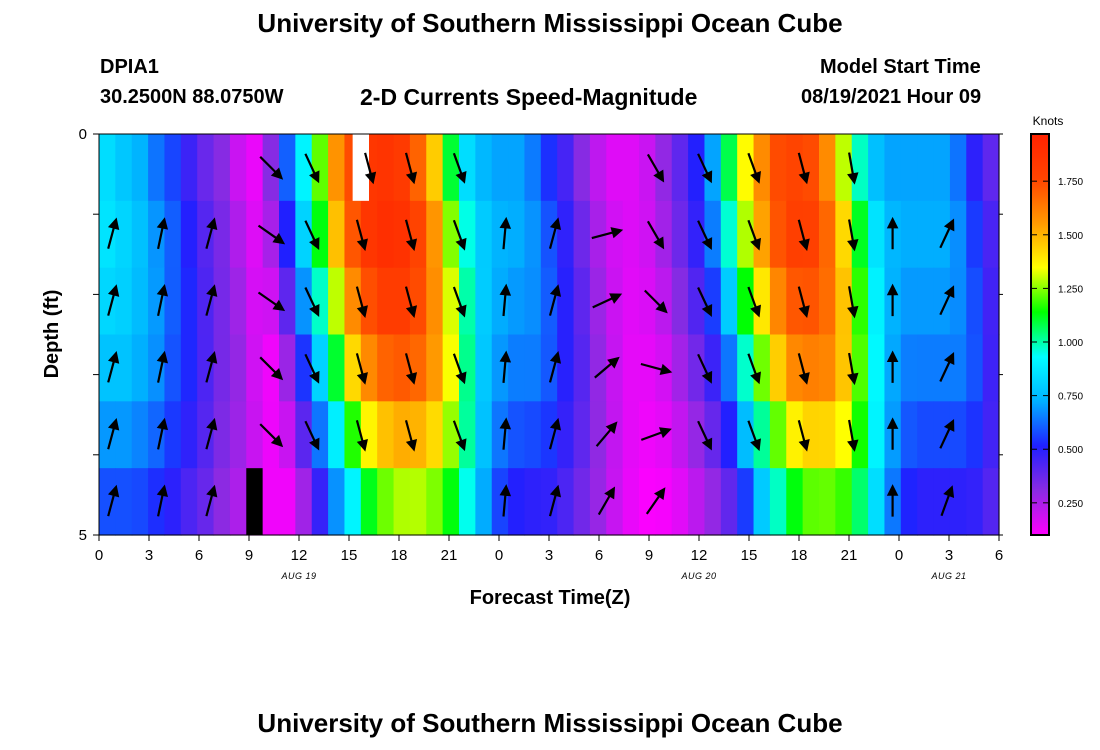 This screenshot has height=750, width=1100. Describe the element at coordinates (799, 555) in the screenshot. I see `x-tick-label: 18` at that location.